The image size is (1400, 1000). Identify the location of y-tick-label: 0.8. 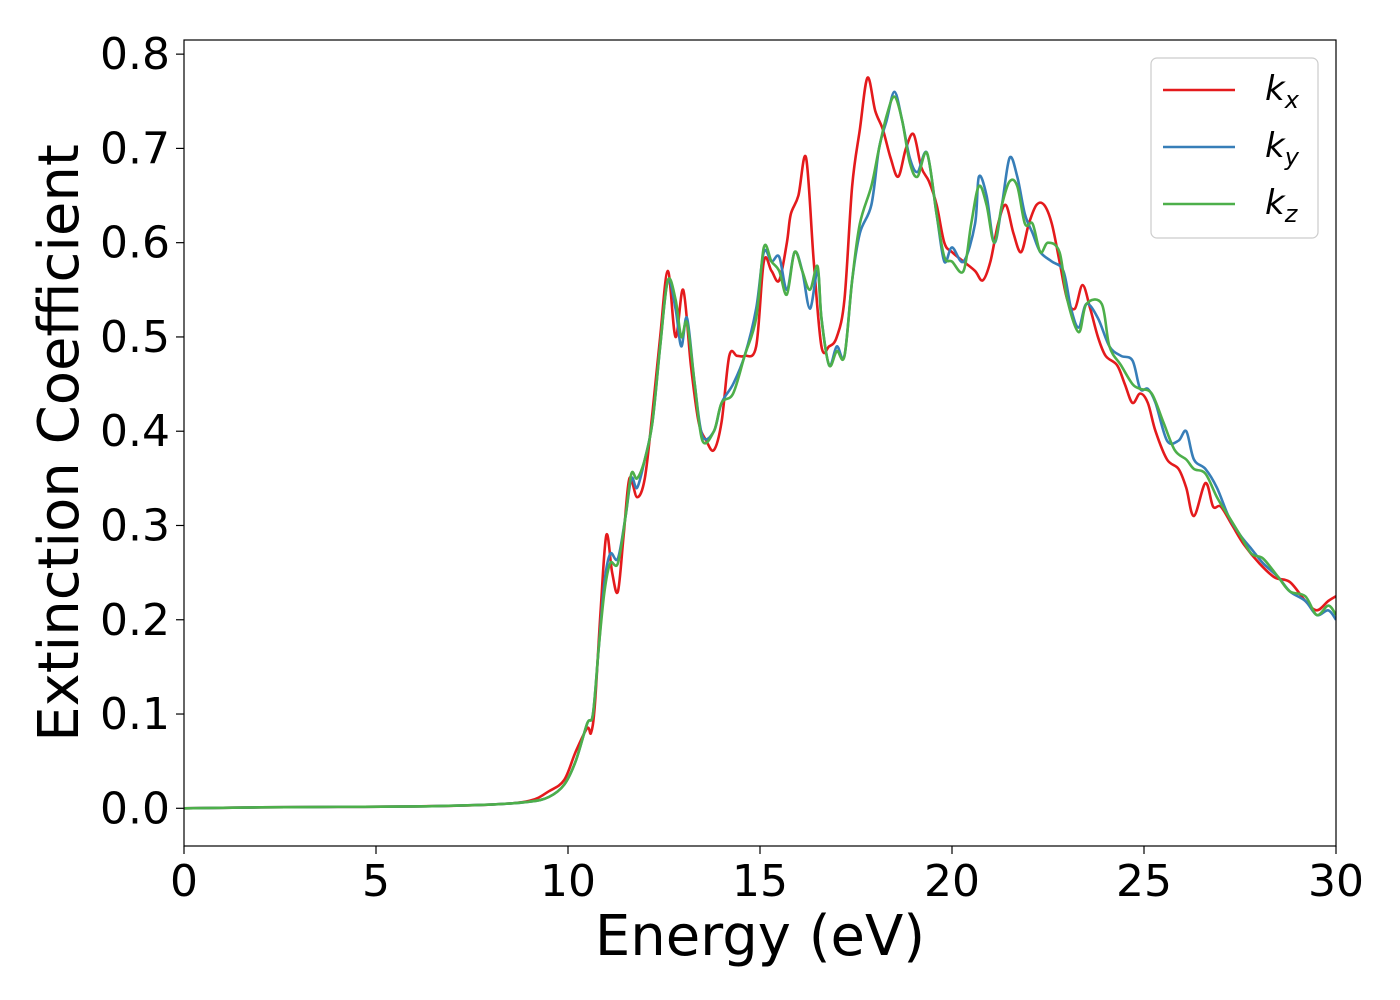
(135, 54).